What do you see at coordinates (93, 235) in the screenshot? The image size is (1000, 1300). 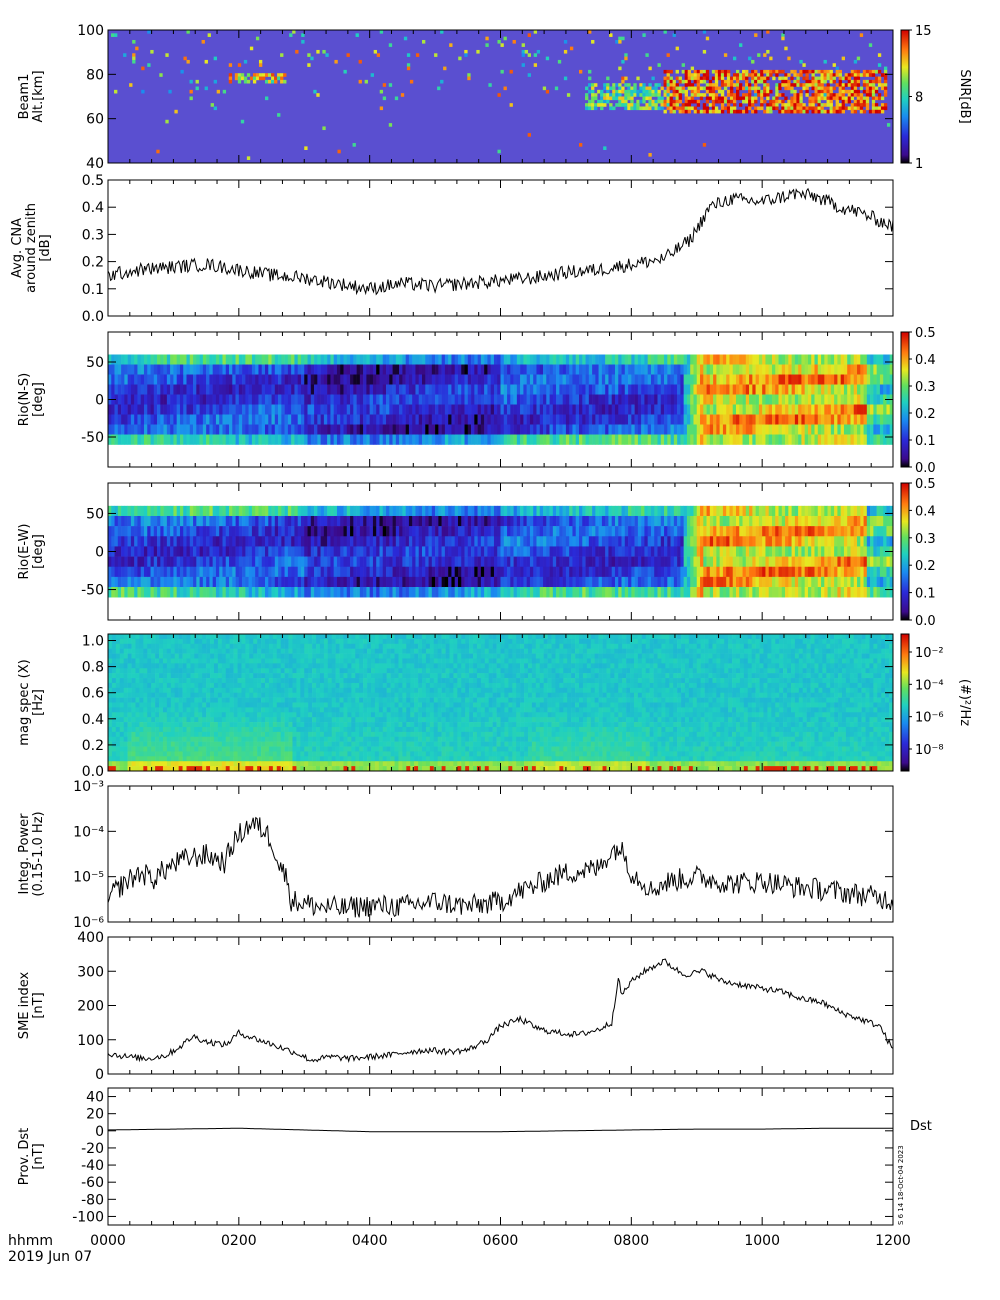 I see `panel-1-ytick-3: 0.3` at bounding box center [93, 235].